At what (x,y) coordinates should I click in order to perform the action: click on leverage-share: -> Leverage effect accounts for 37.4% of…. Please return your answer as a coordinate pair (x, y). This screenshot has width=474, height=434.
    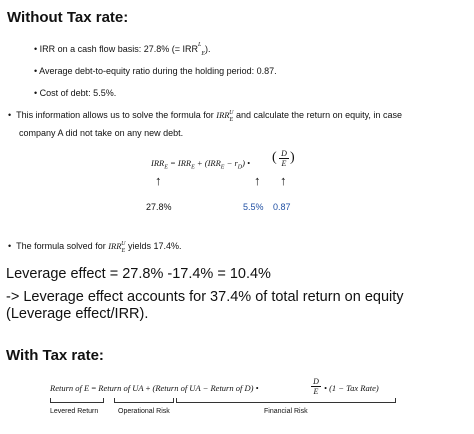
    Looking at the image, I should click on (205, 305).